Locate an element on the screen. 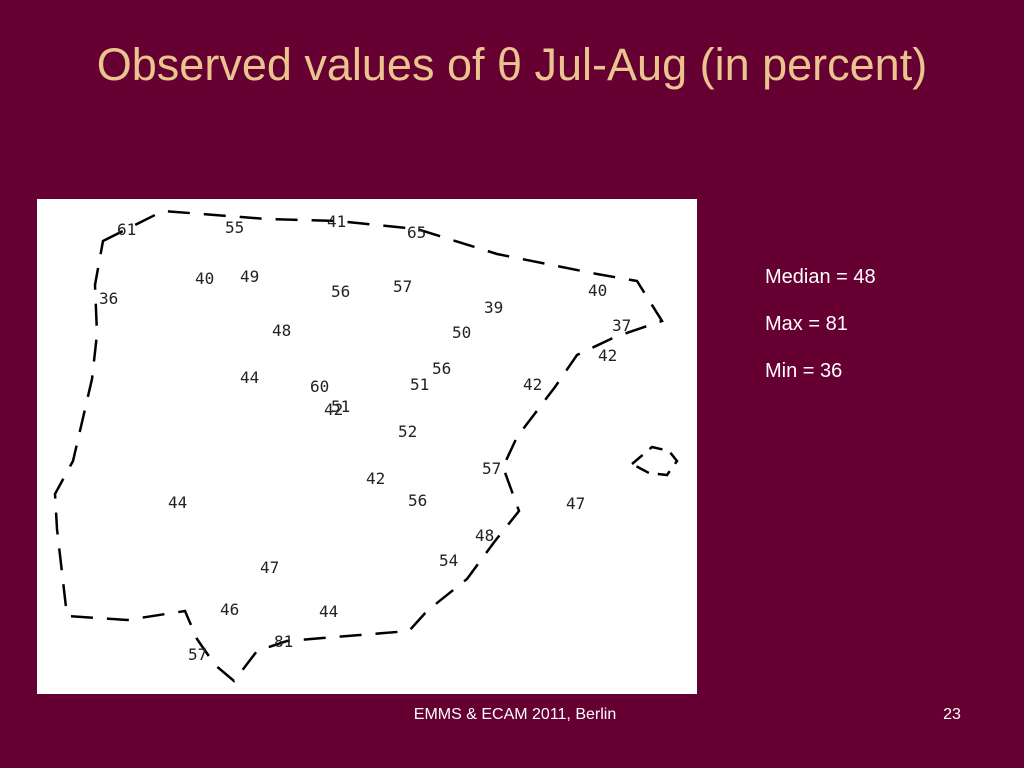  balearic-outline is located at coordinates (654, 461).